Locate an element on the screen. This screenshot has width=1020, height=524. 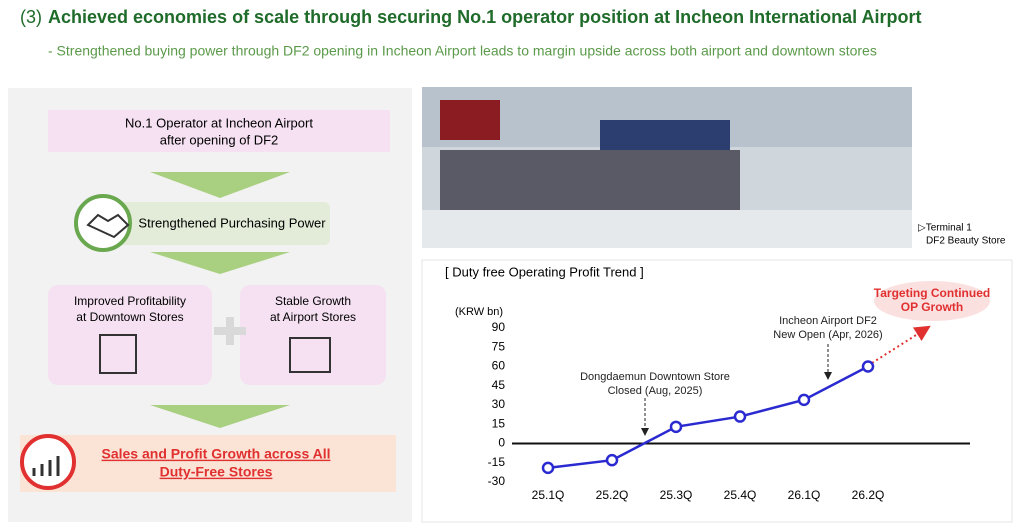
y-tick-label: 75 is located at coordinates (499, 346).